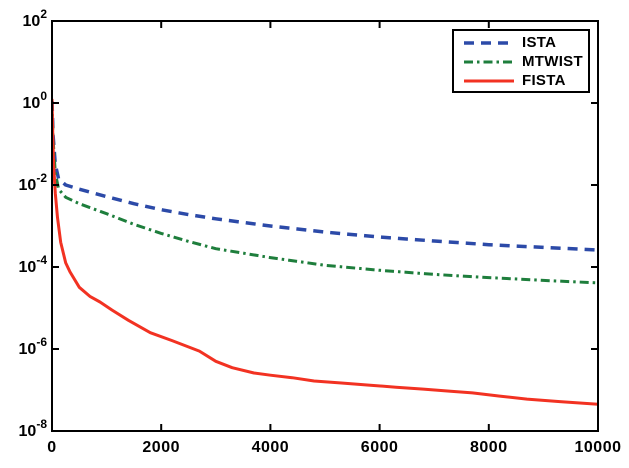 This screenshot has height=468, width=629. Describe the element at coordinates (33, 346) in the screenshot. I see `y-tick-label: 10⁻⁶` at that location.